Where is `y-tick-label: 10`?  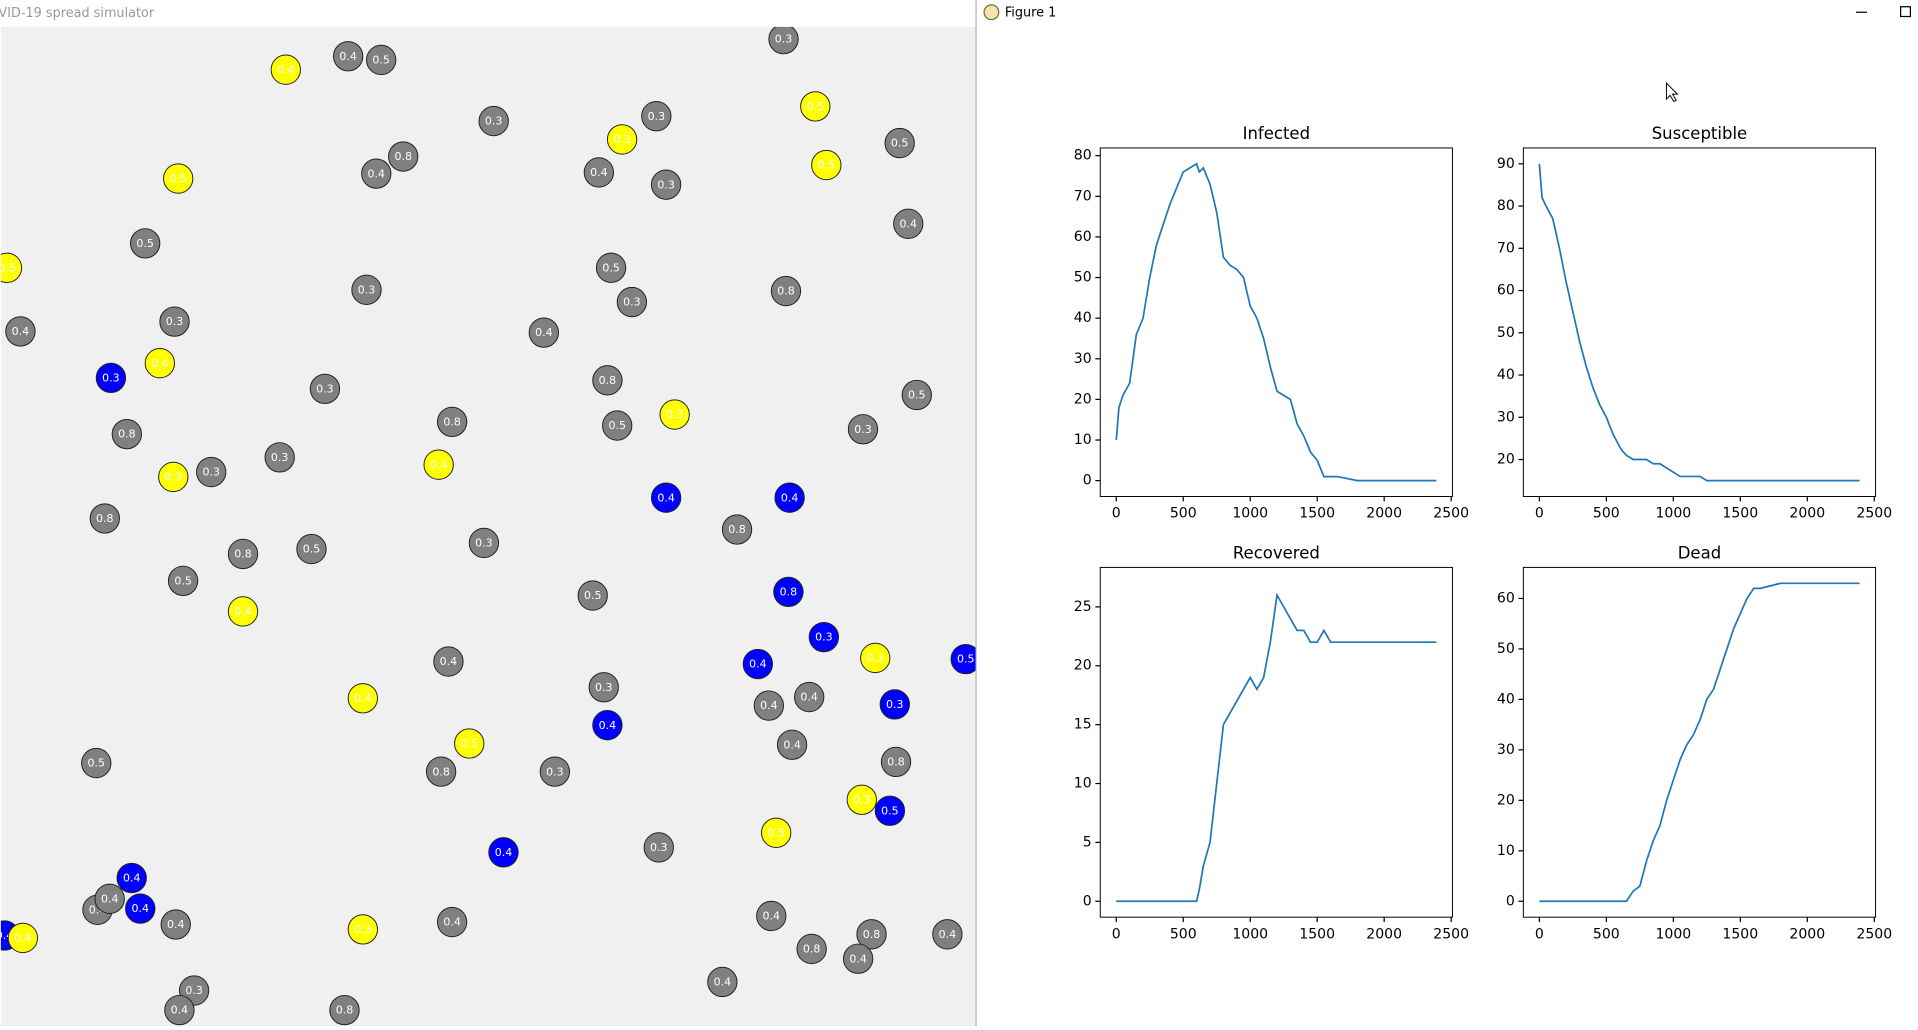 y-tick-label: 10 is located at coordinates (1506, 851).